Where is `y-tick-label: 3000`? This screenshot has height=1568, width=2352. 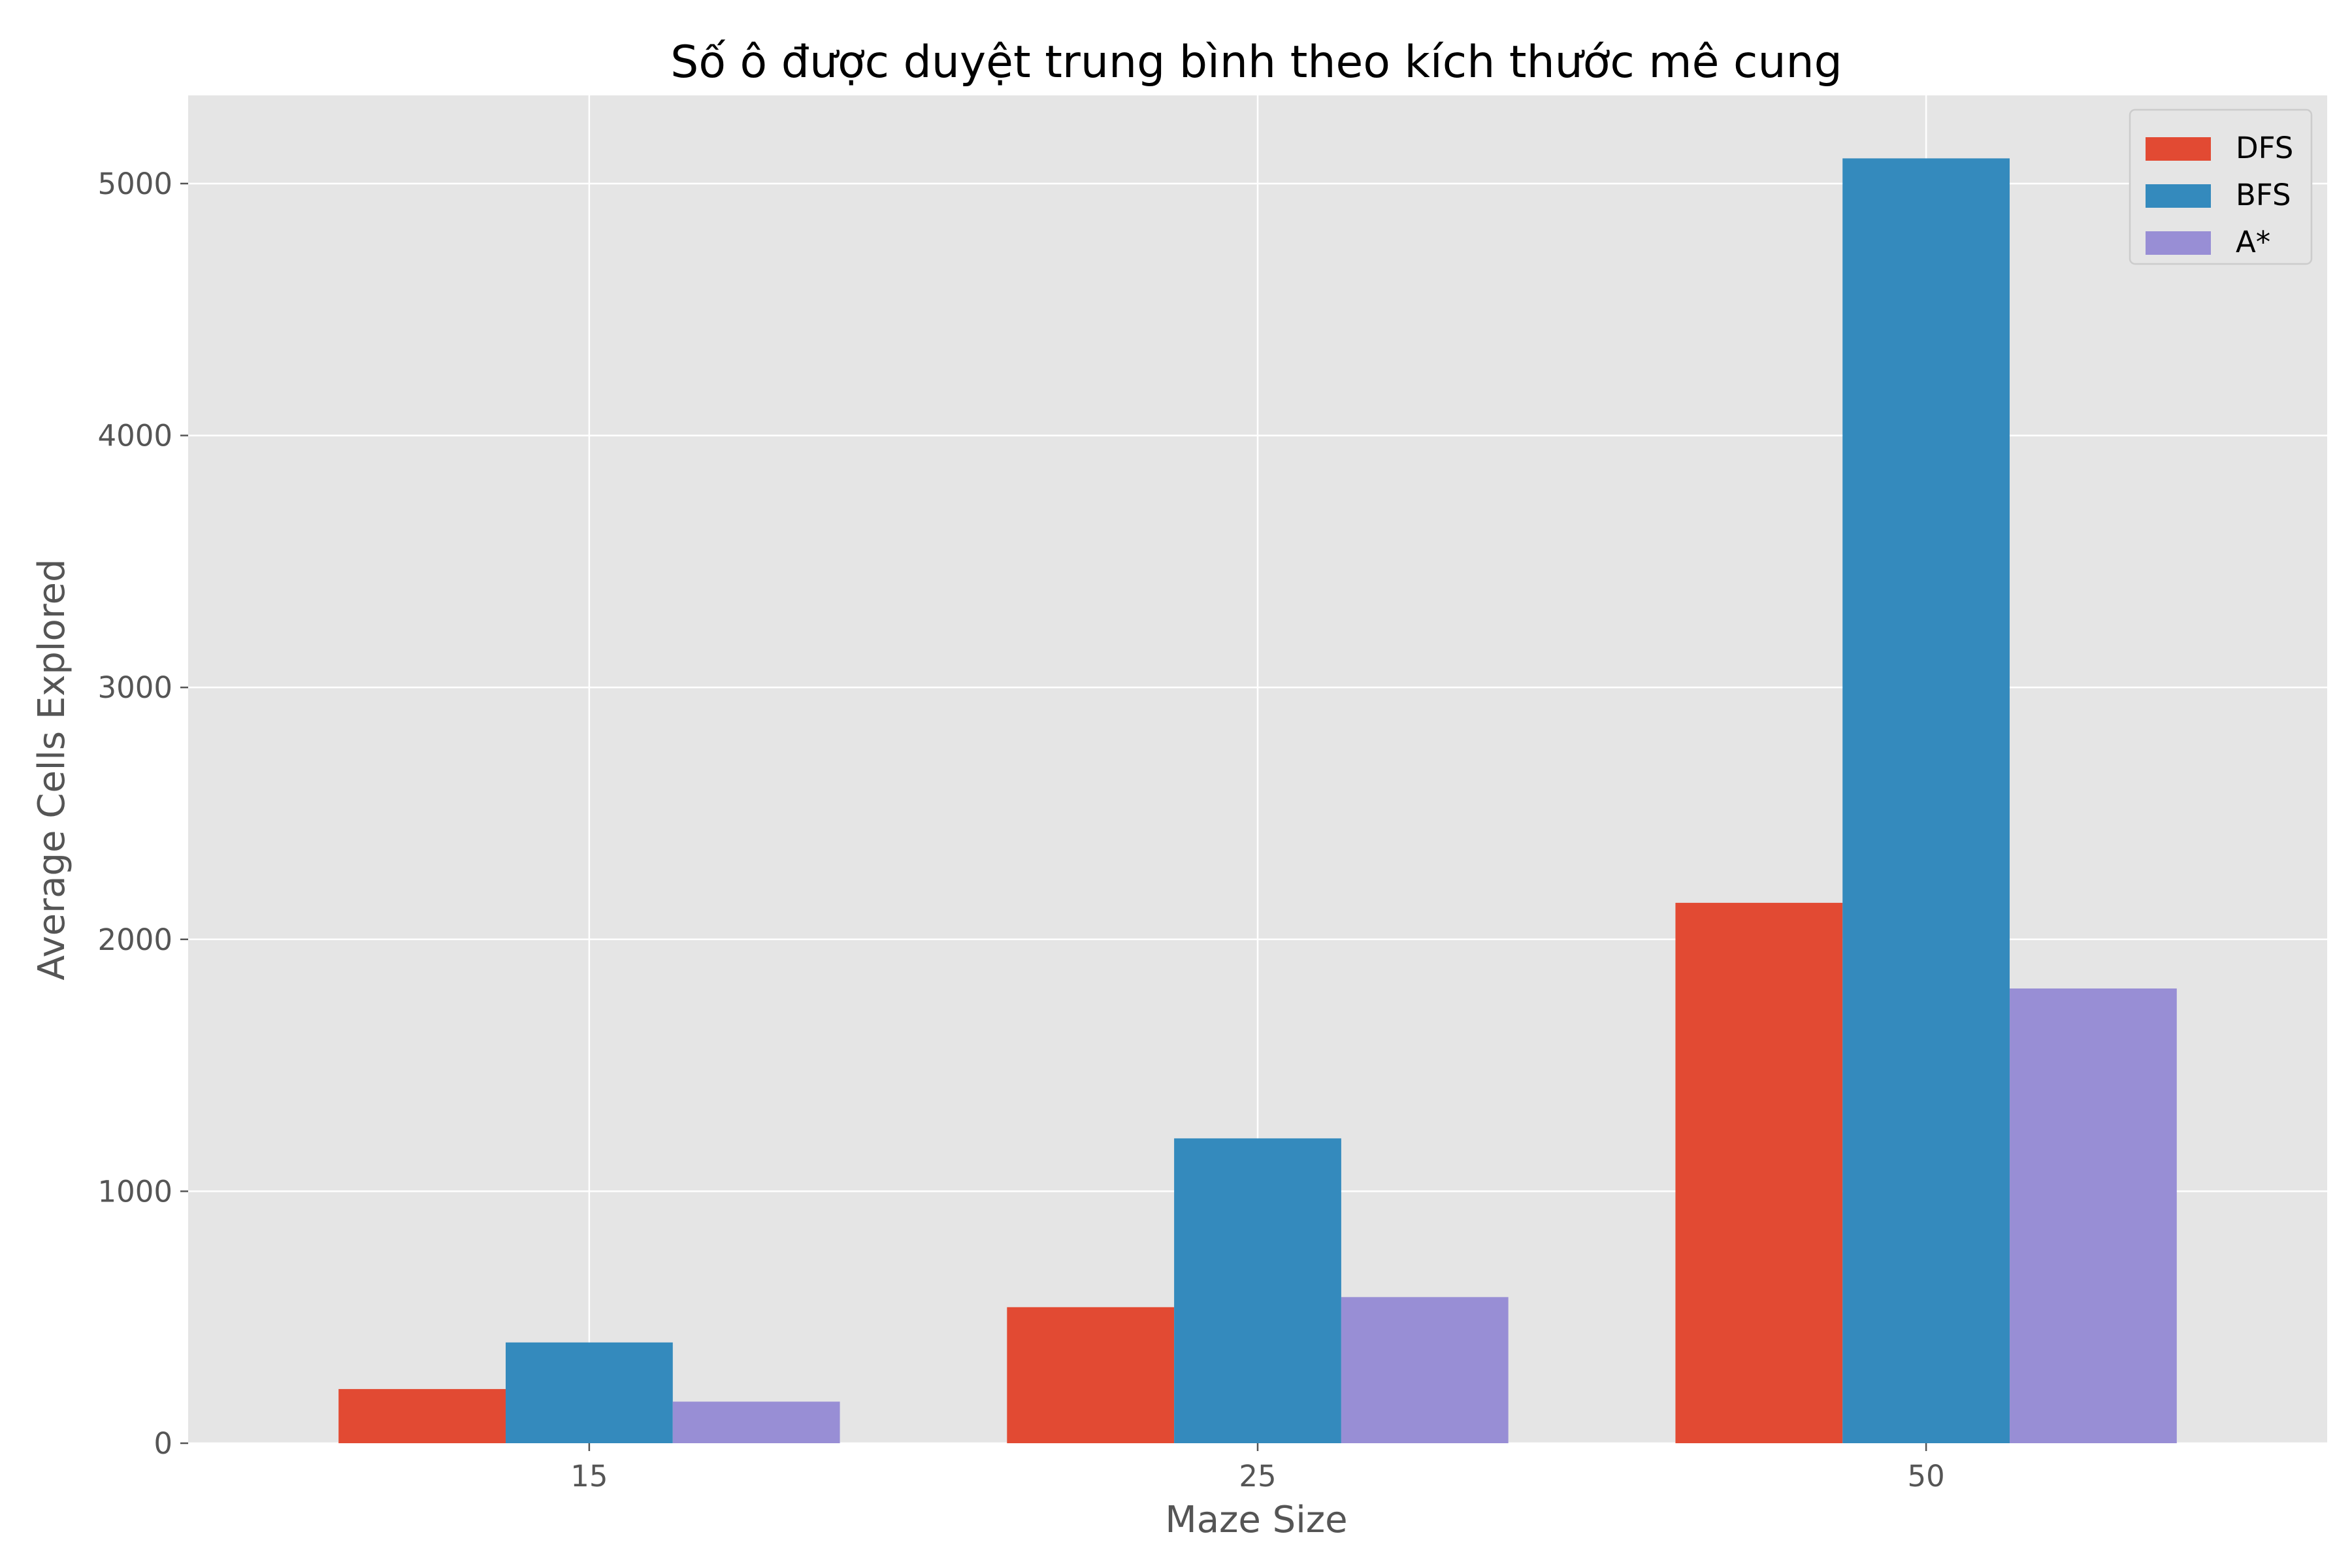
y-tick-label: 3000 is located at coordinates (134, 687).